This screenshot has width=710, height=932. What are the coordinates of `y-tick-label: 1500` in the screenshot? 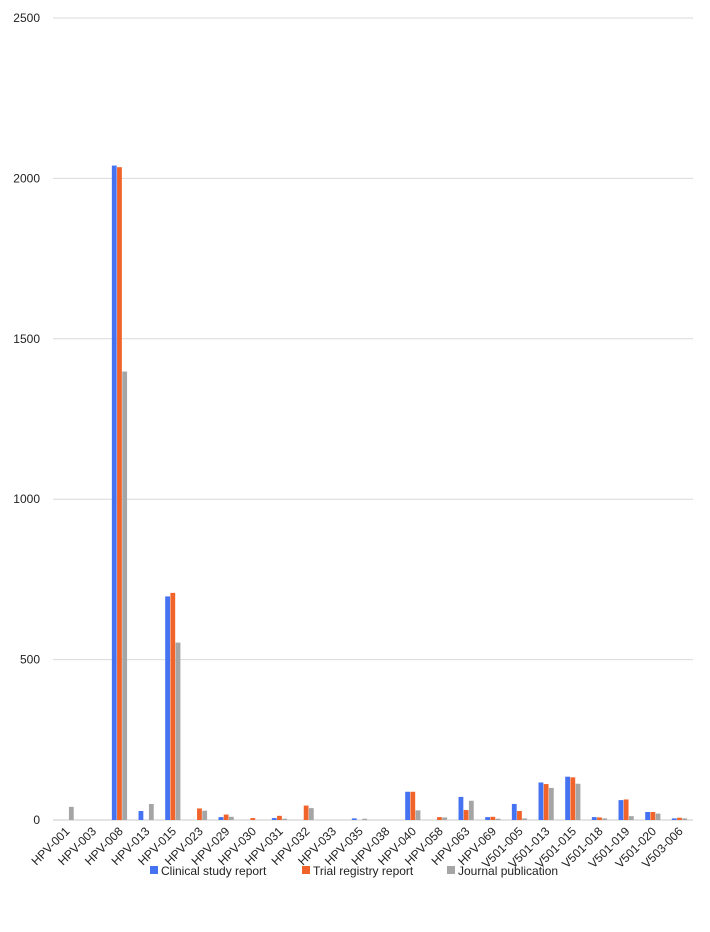 It's located at (26, 339).